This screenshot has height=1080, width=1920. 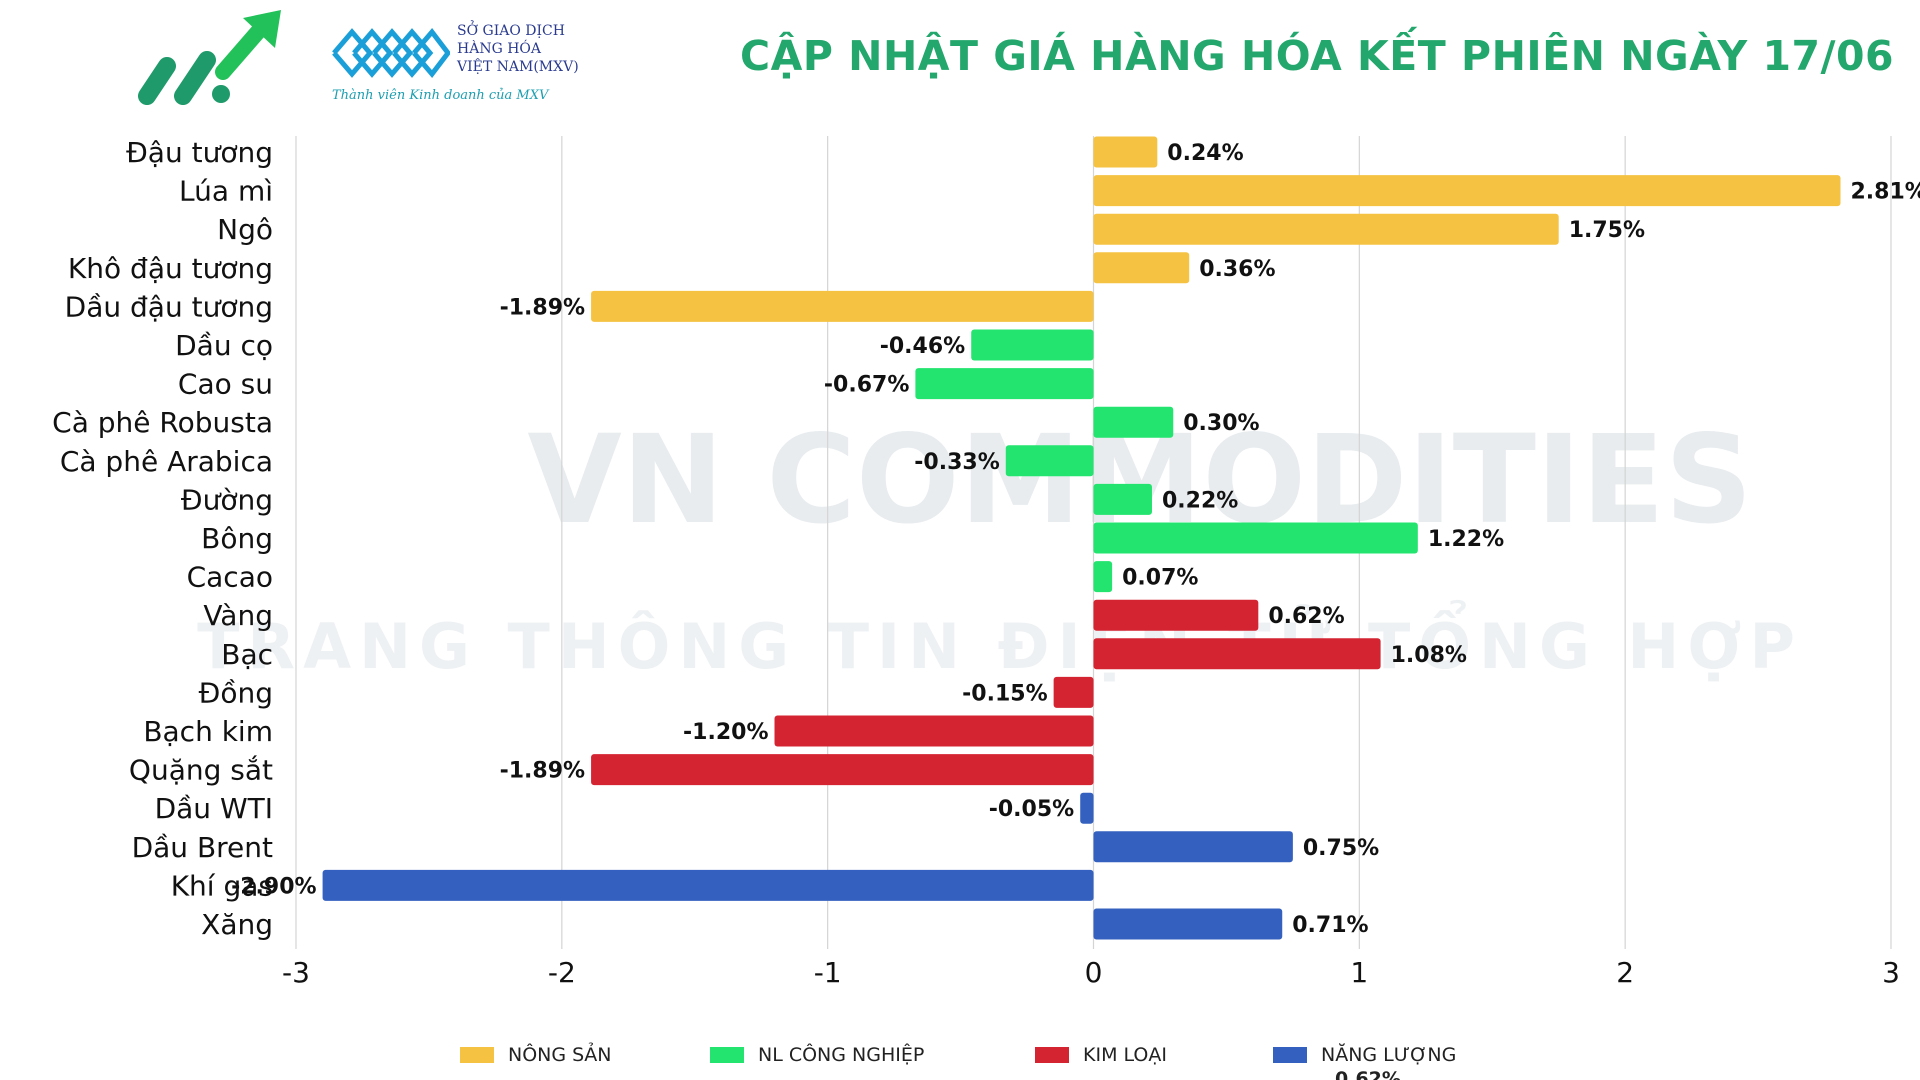 What do you see at coordinates (296, 972) in the screenshot?
I see `x-tick-label: -3` at bounding box center [296, 972].